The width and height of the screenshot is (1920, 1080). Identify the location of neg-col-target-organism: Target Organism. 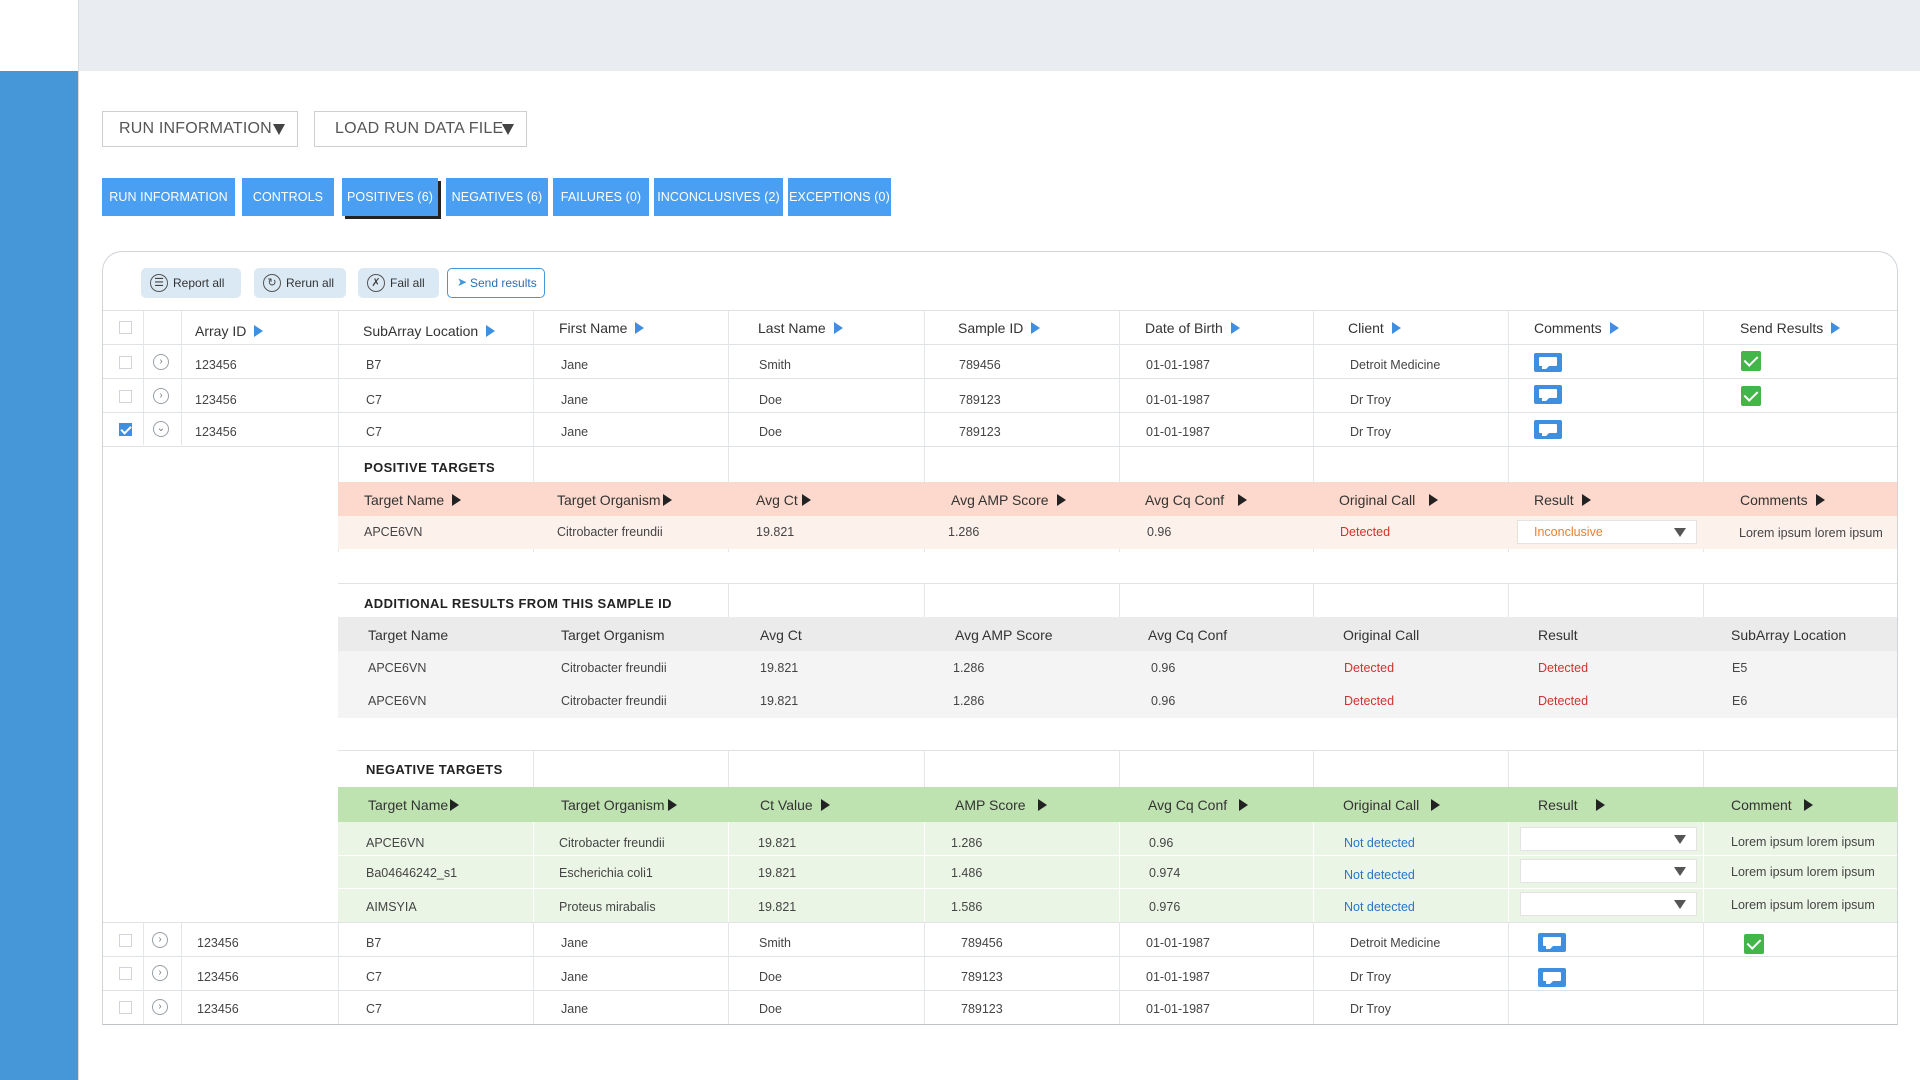
(619, 805).